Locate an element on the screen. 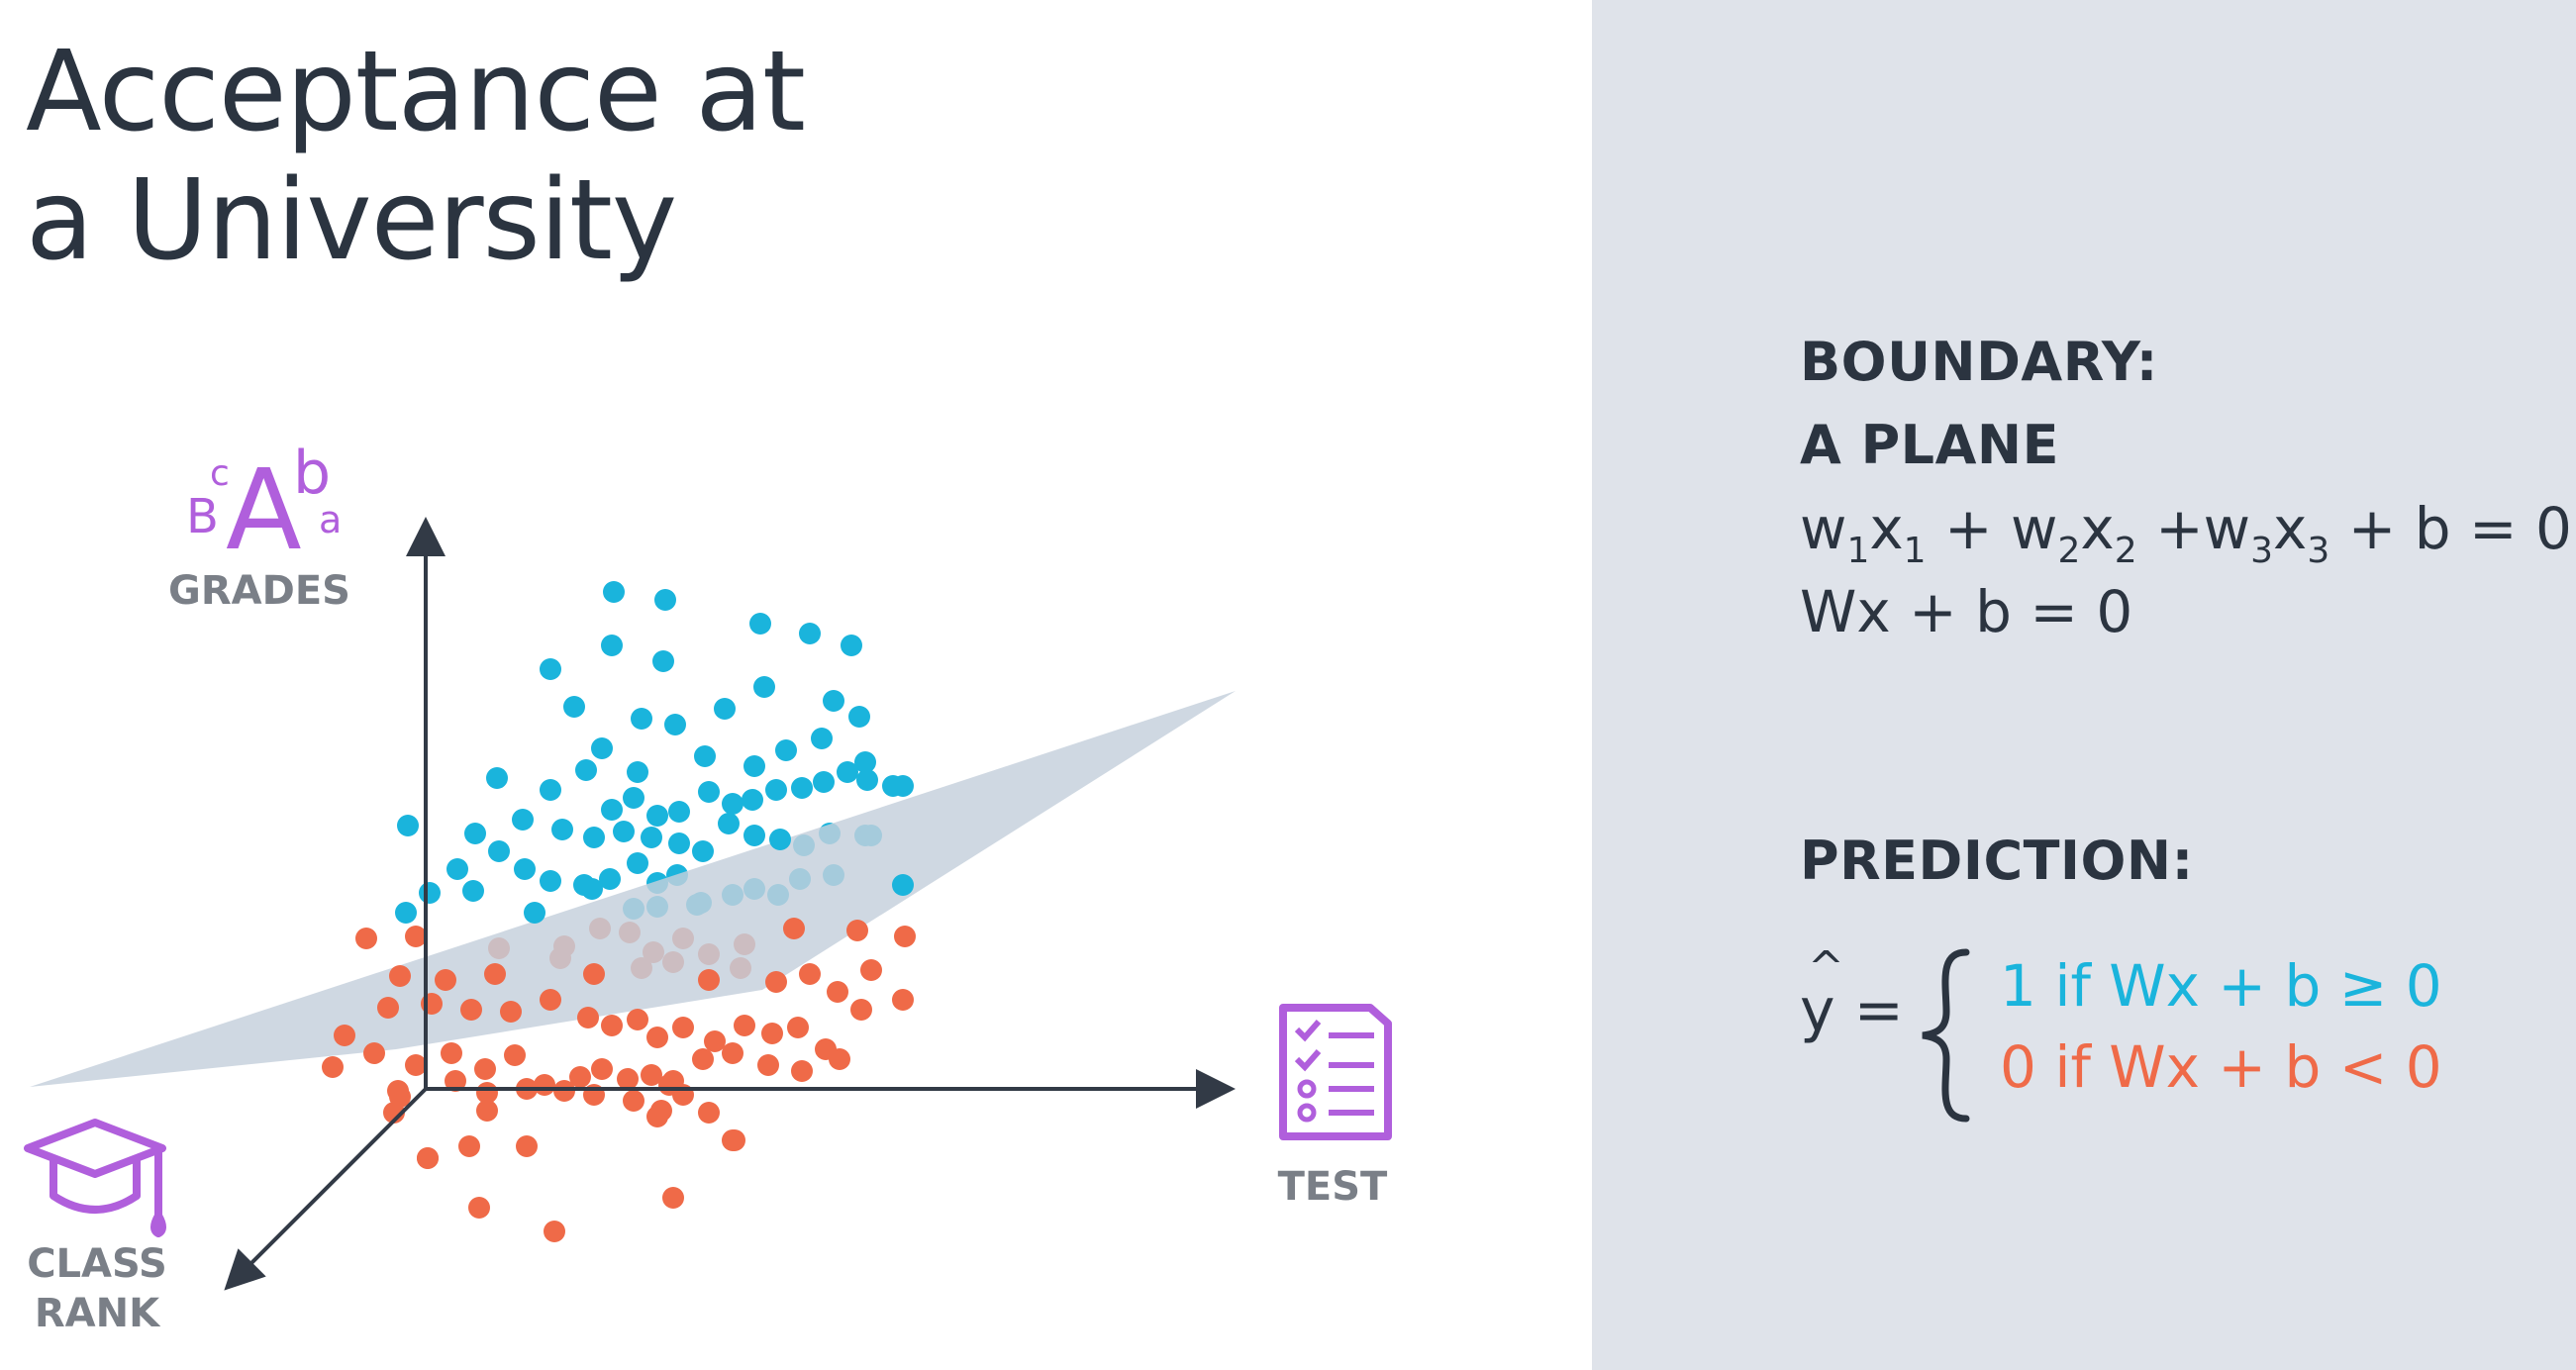 The width and height of the screenshot is (2576, 1370). vector-equation: Wx + b = 0 is located at coordinates (1967, 611).